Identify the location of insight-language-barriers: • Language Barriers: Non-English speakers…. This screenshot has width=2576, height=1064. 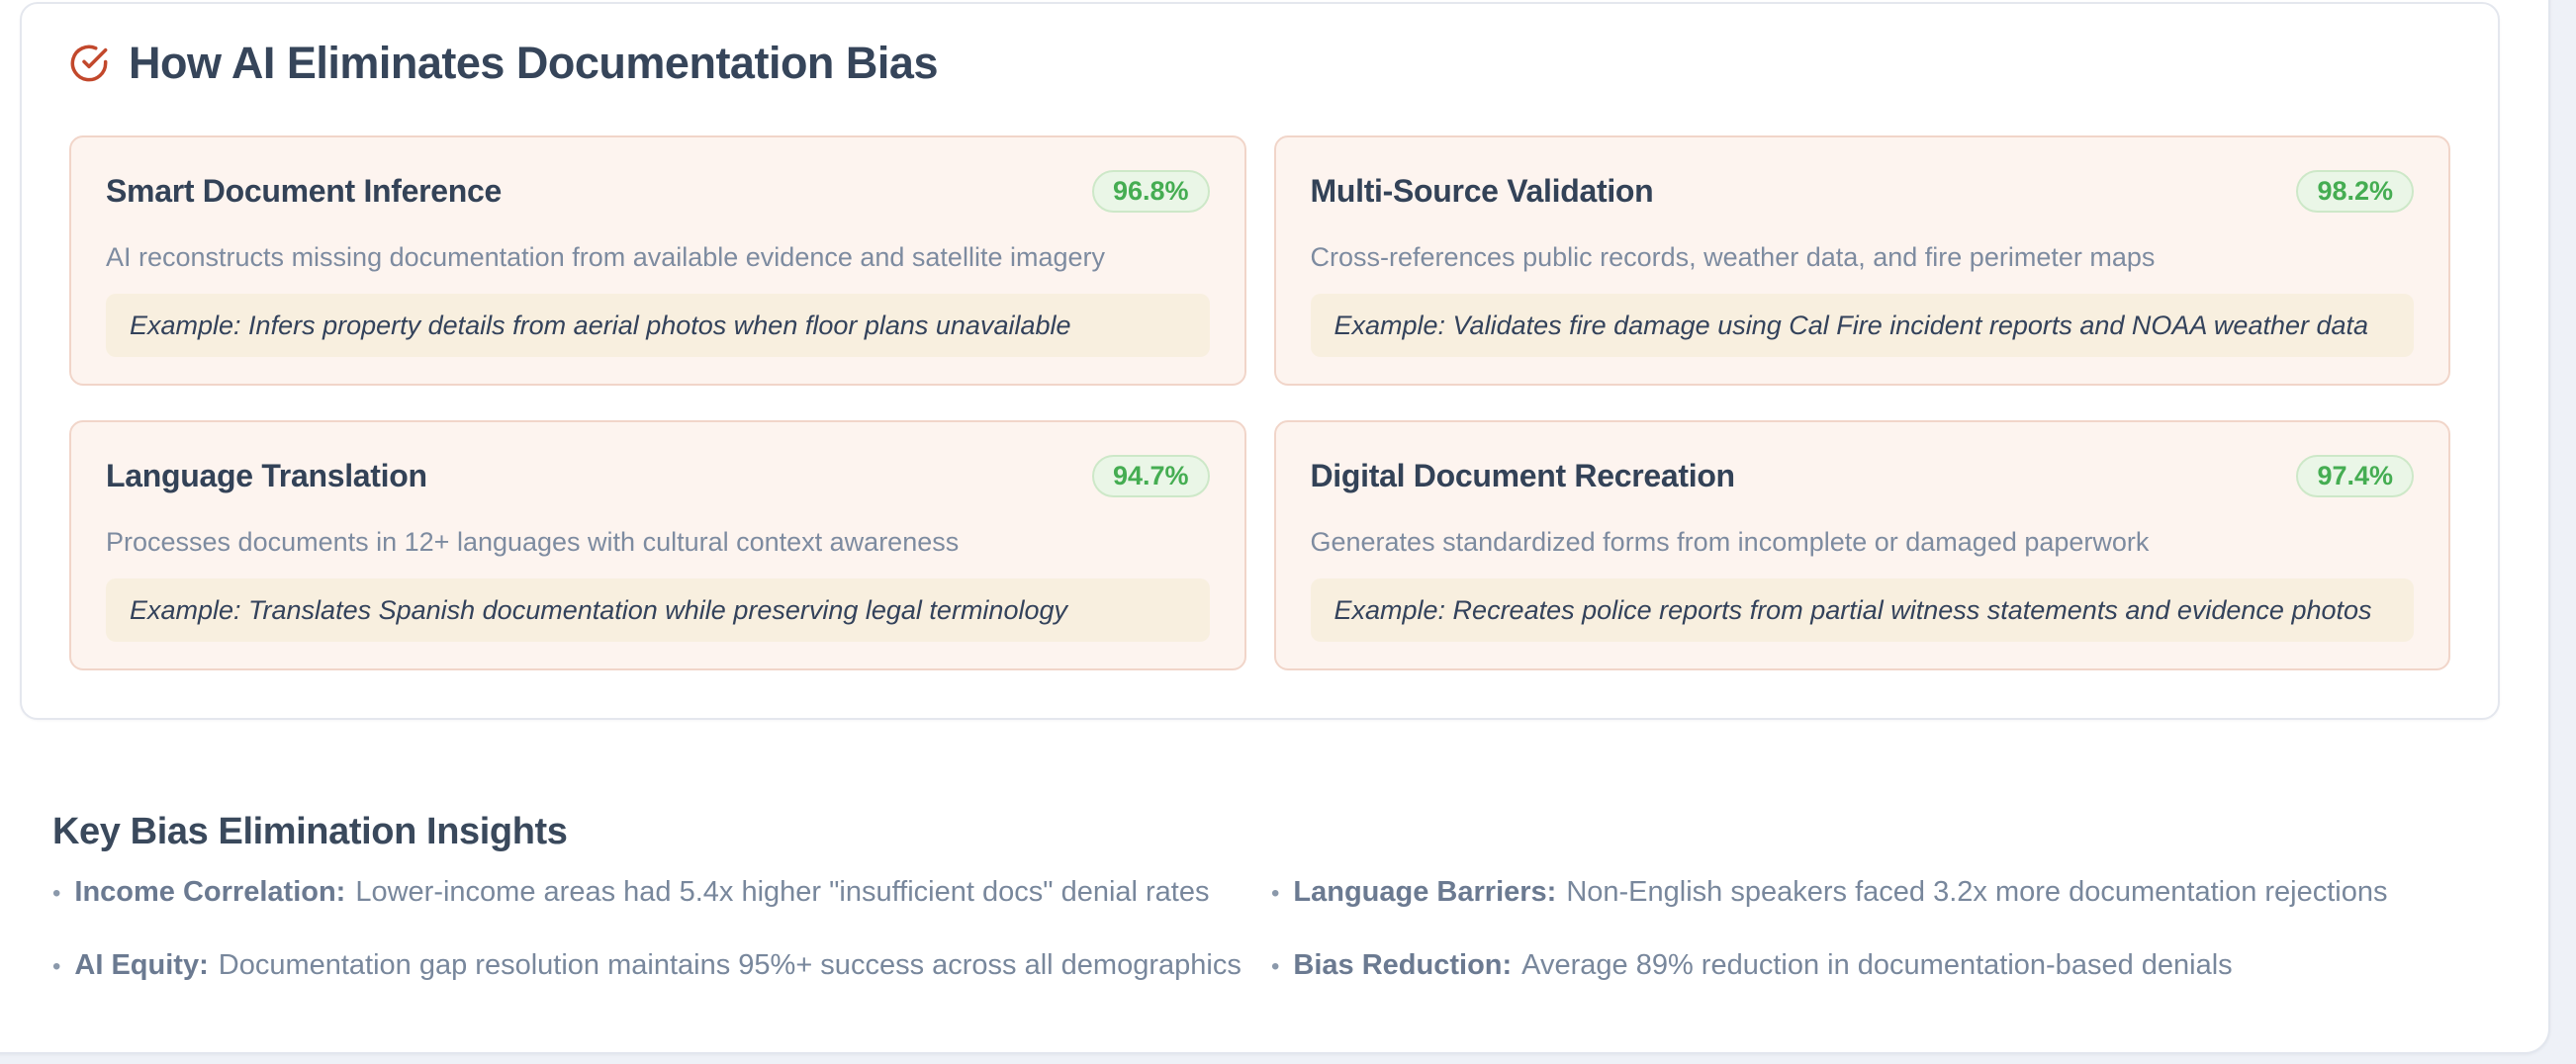
(1874, 893).